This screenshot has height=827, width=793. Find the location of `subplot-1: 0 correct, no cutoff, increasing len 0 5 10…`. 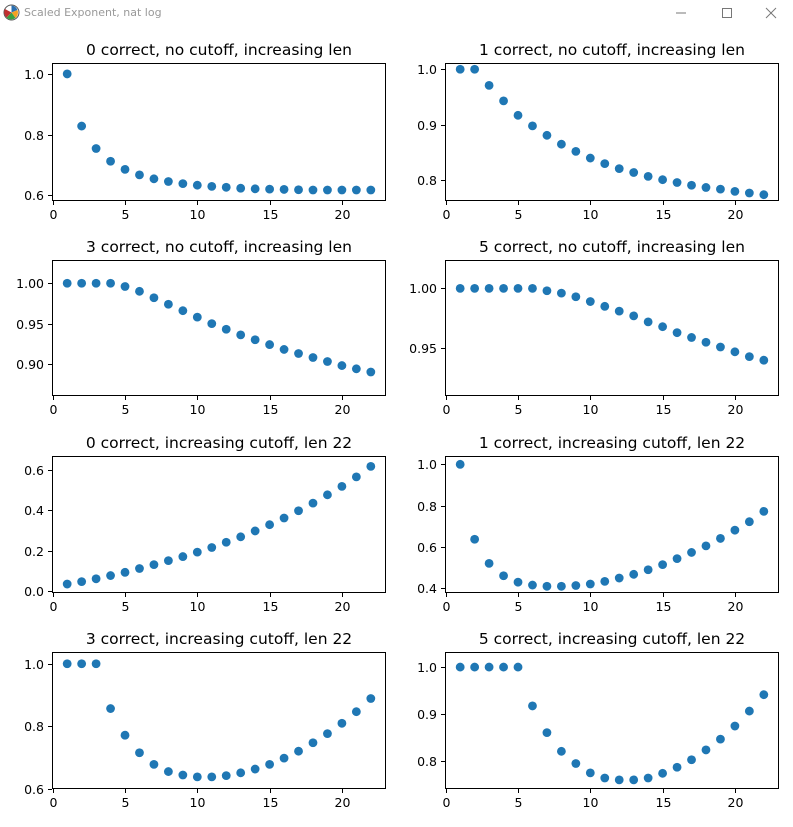

subplot-1: 0 correct, no cutoff, increasing len 0 5 10… is located at coordinates (205, 131).